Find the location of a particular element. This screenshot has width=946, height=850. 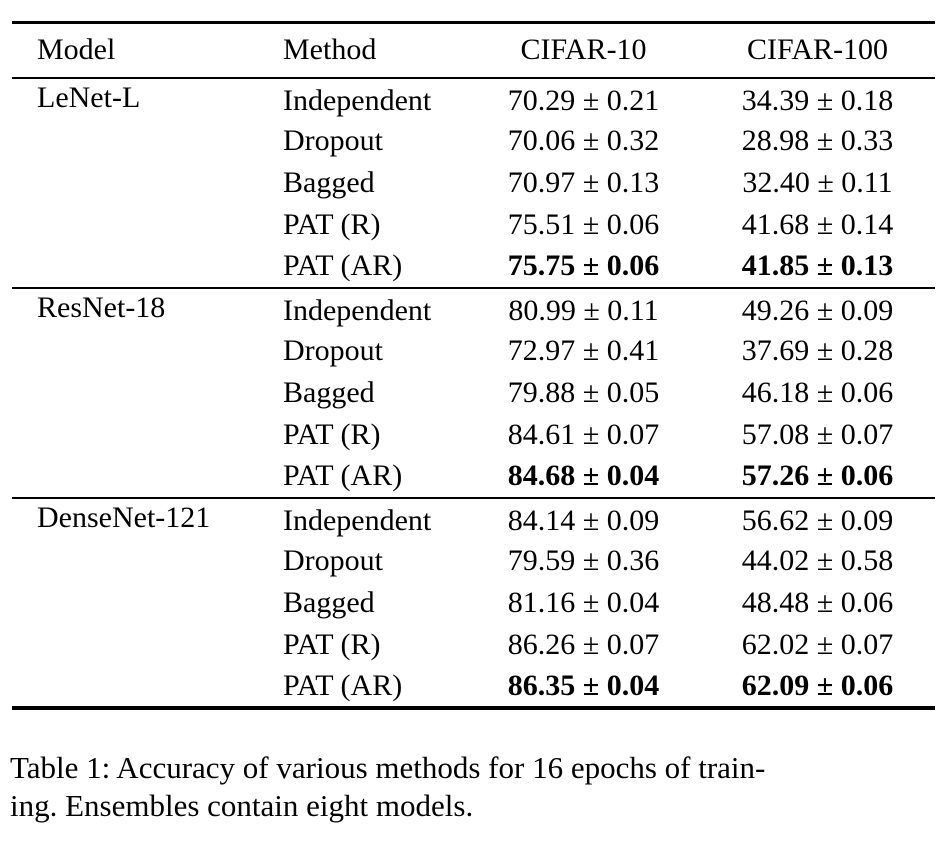

cell-cifar10: 79.59 ± 0.36 is located at coordinates (583, 560).